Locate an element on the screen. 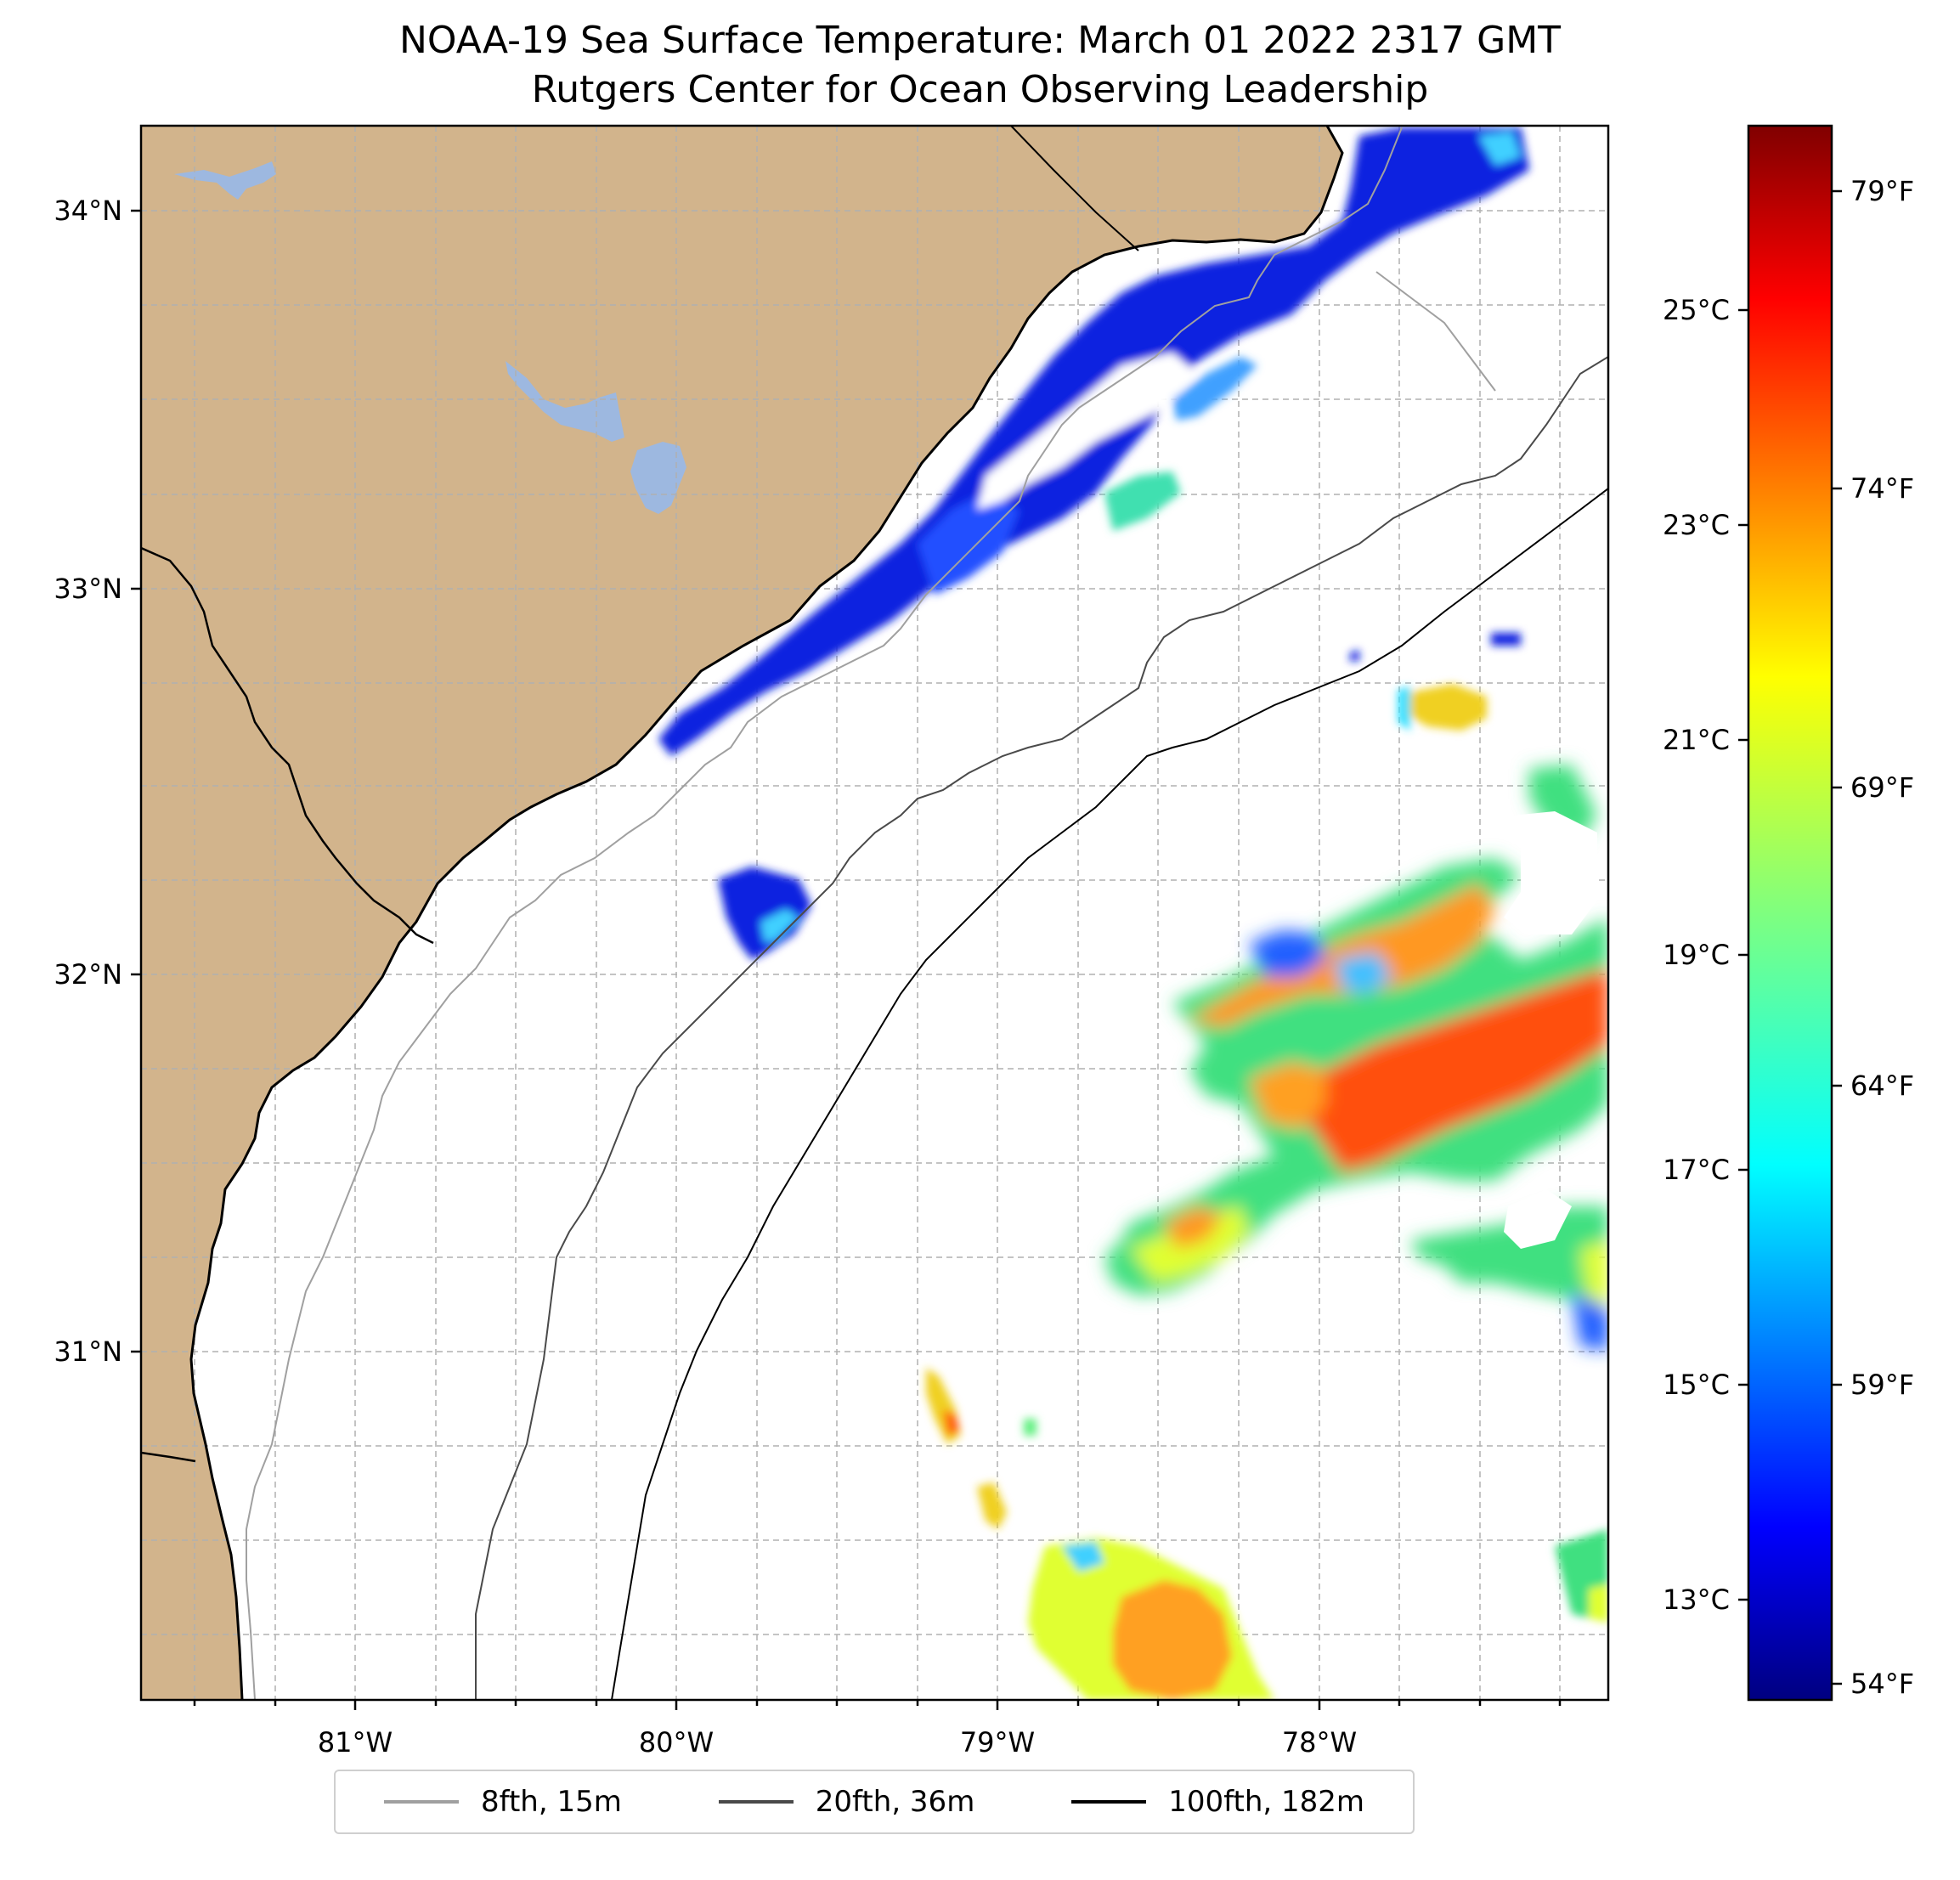  cloud-gaps is located at coordinates (1551, 1030).